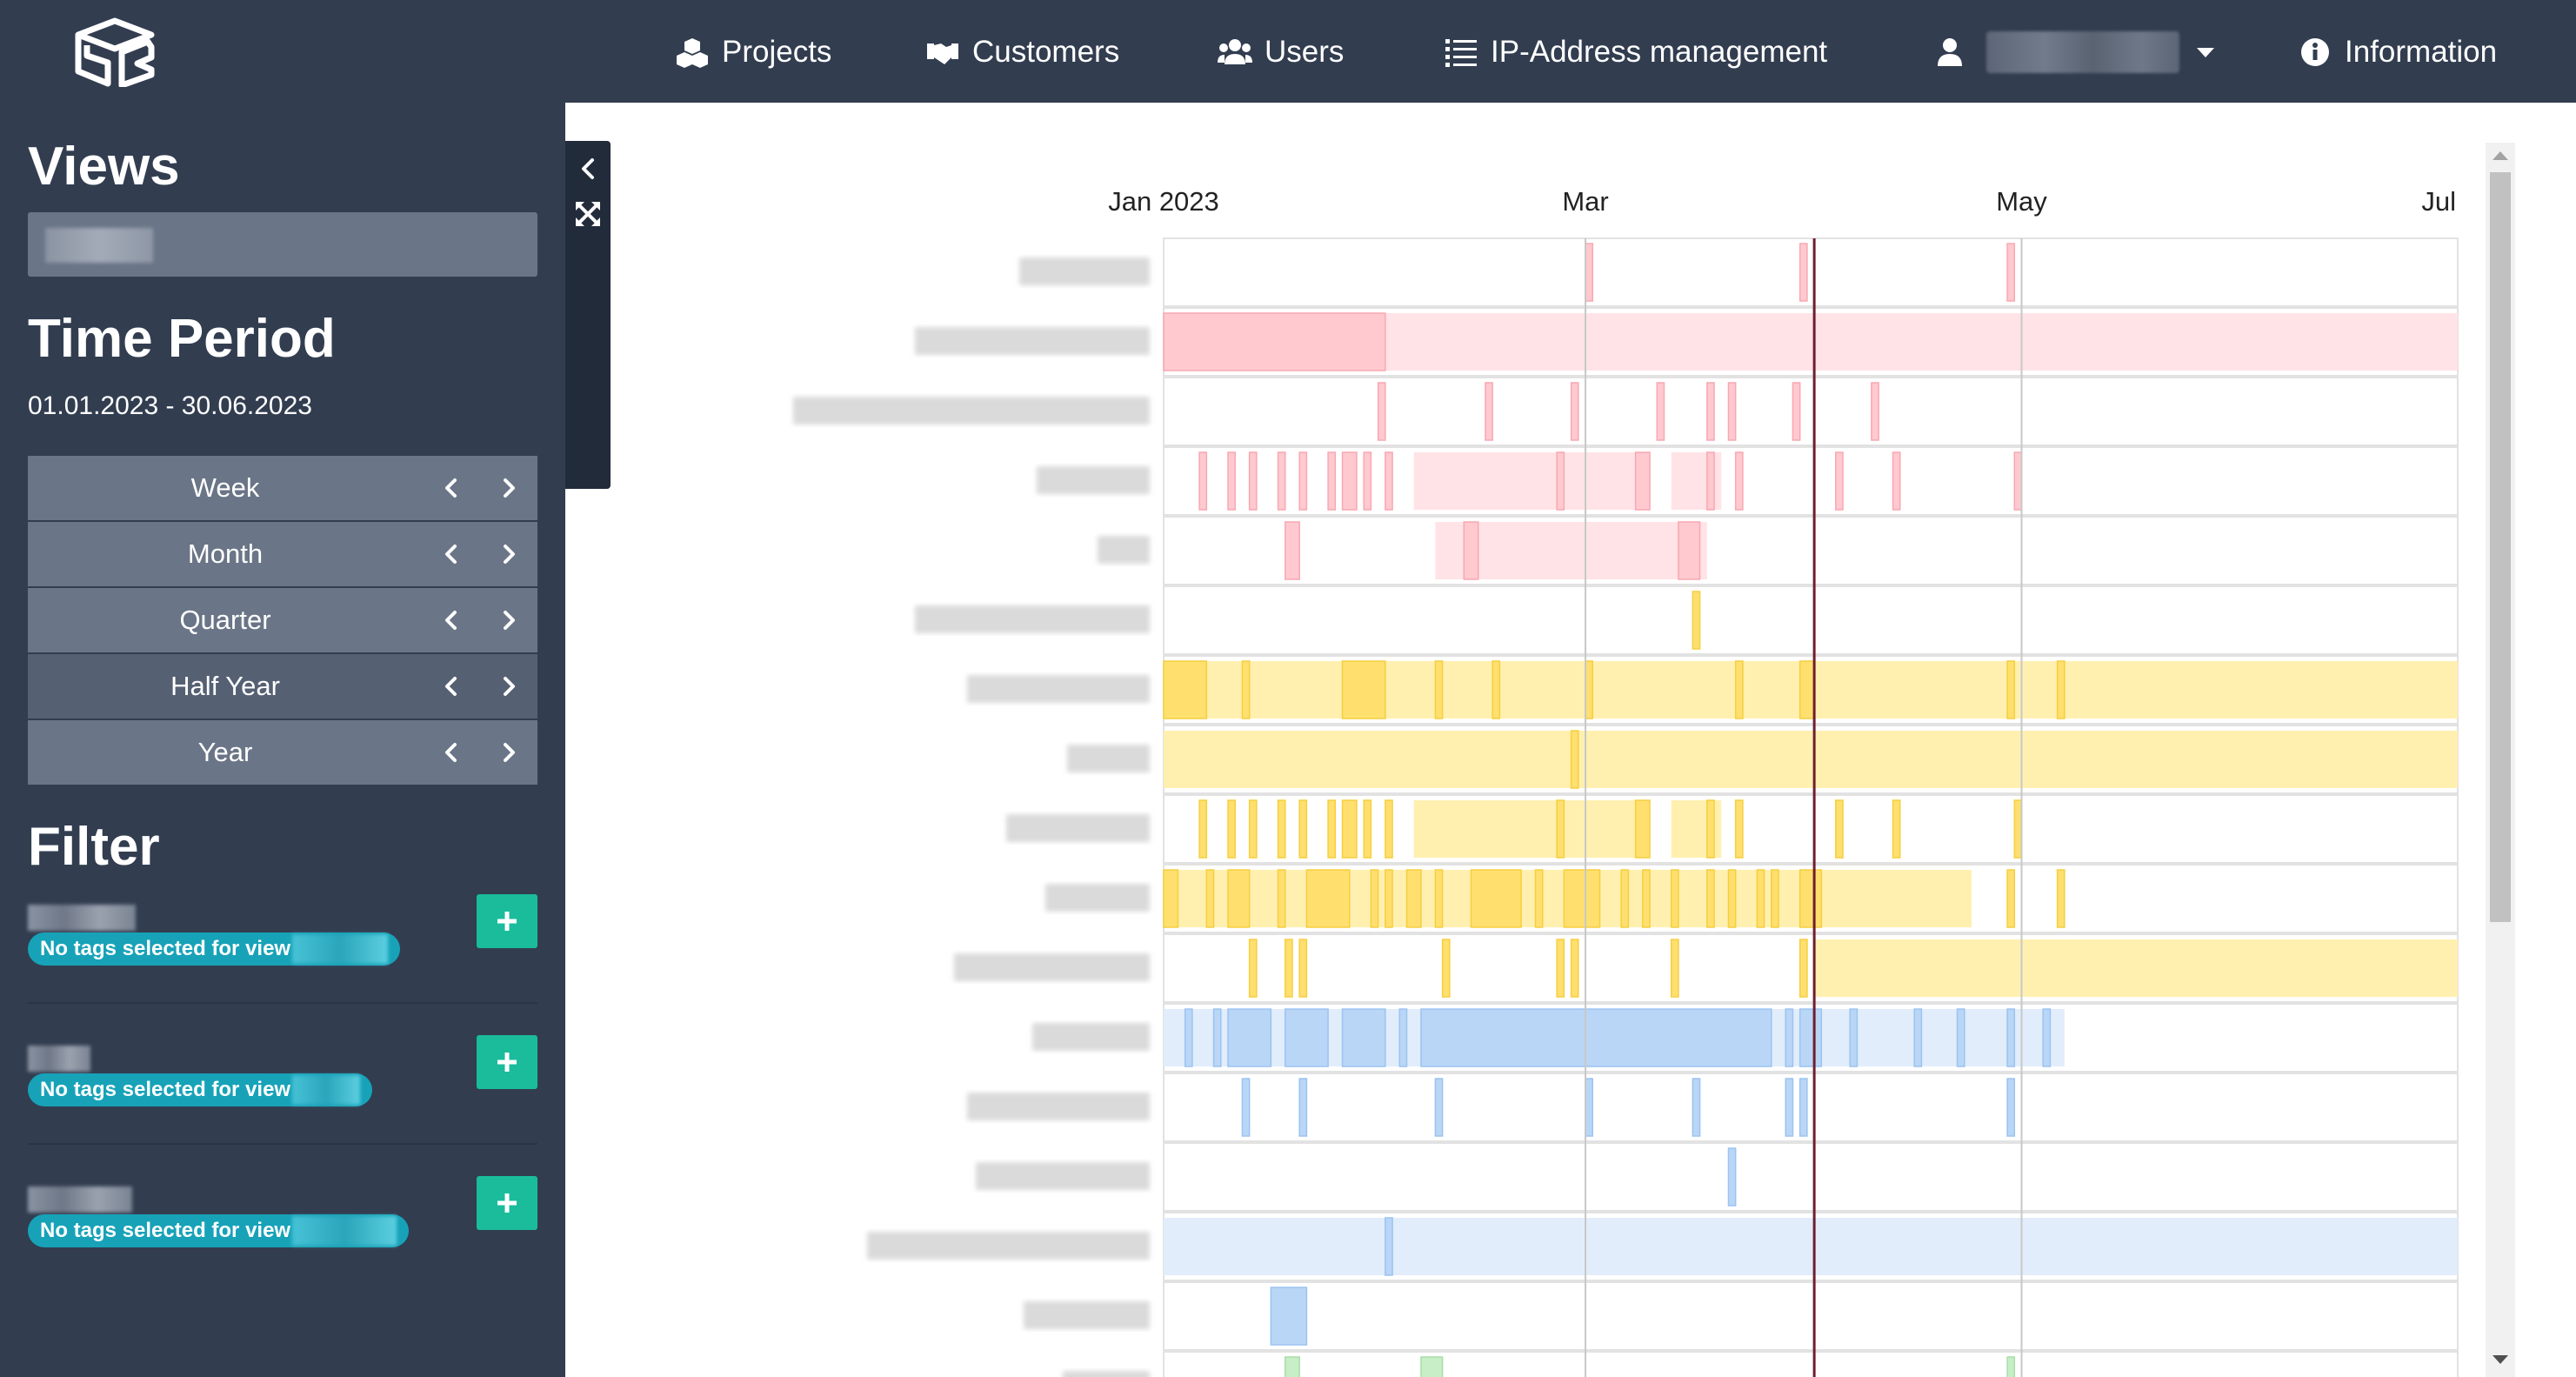  What do you see at coordinates (2073, 52) in the screenshot?
I see `user-menu-dropdown` at bounding box center [2073, 52].